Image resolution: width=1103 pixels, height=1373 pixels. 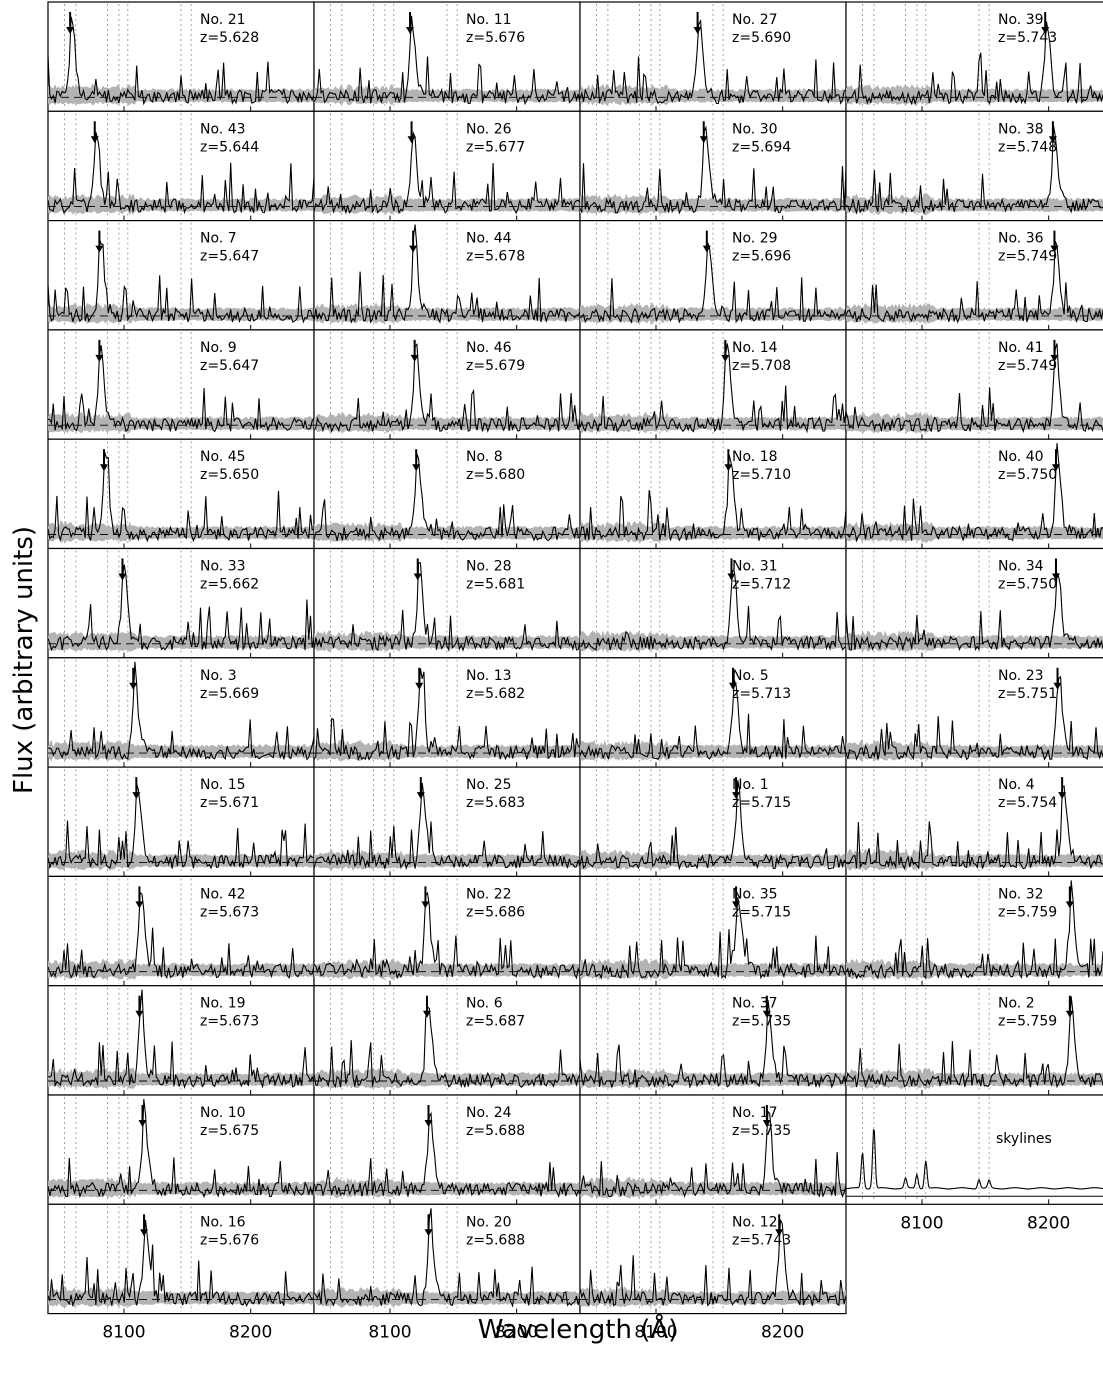 I want to click on object-id-label: No. 43, so click(x=223, y=129).